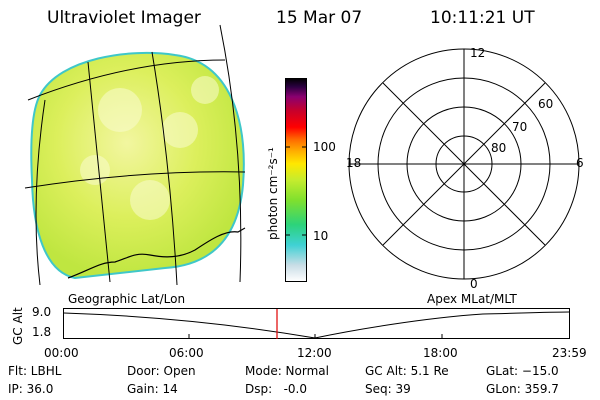 This screenshot has width=600, height=400. What do you see at coordinates (318, 324) in the screenshot?
I see `altitude-timeline` at bounding box center [318, 324].